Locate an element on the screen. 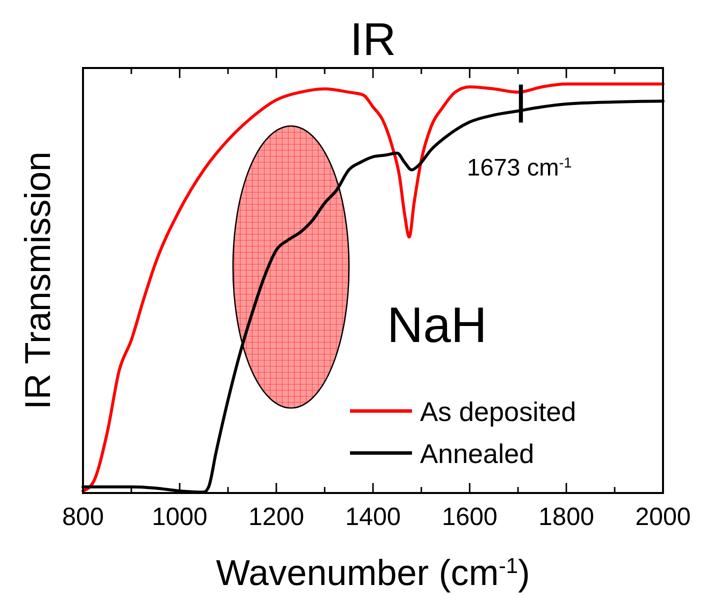  x-tick-label: 1600 is located at coordinates (470, 517).